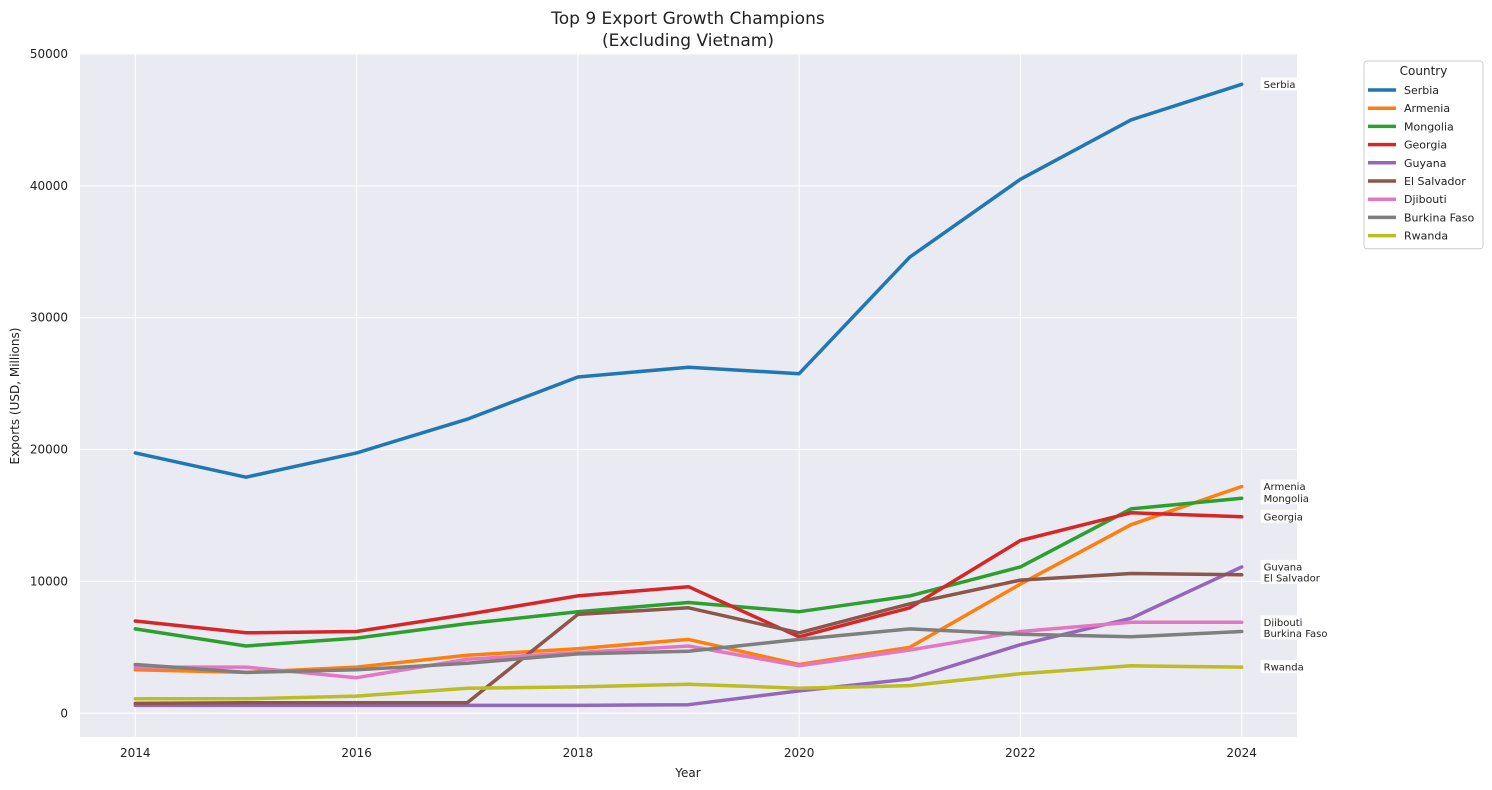 The image size is (1492, 790). What do you see at coordinates (15, 396) in the screenshot?
I see `y-axis-label: Exports (USD, Millions)` at bounding box center [15, 396].